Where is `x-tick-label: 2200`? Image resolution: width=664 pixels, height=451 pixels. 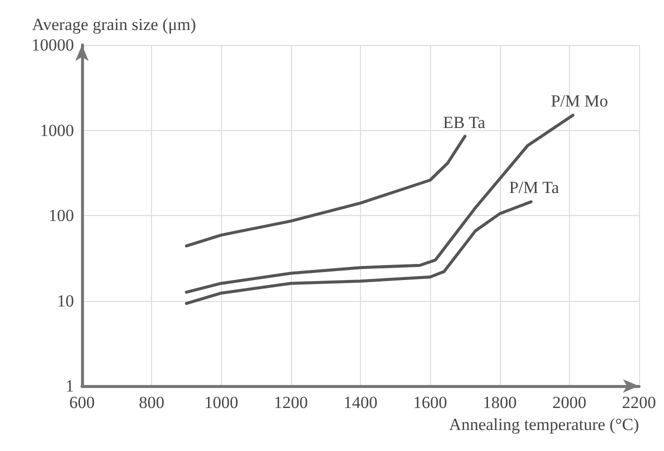
x-tick-label: 2200 is located at coordinates (639, 402).